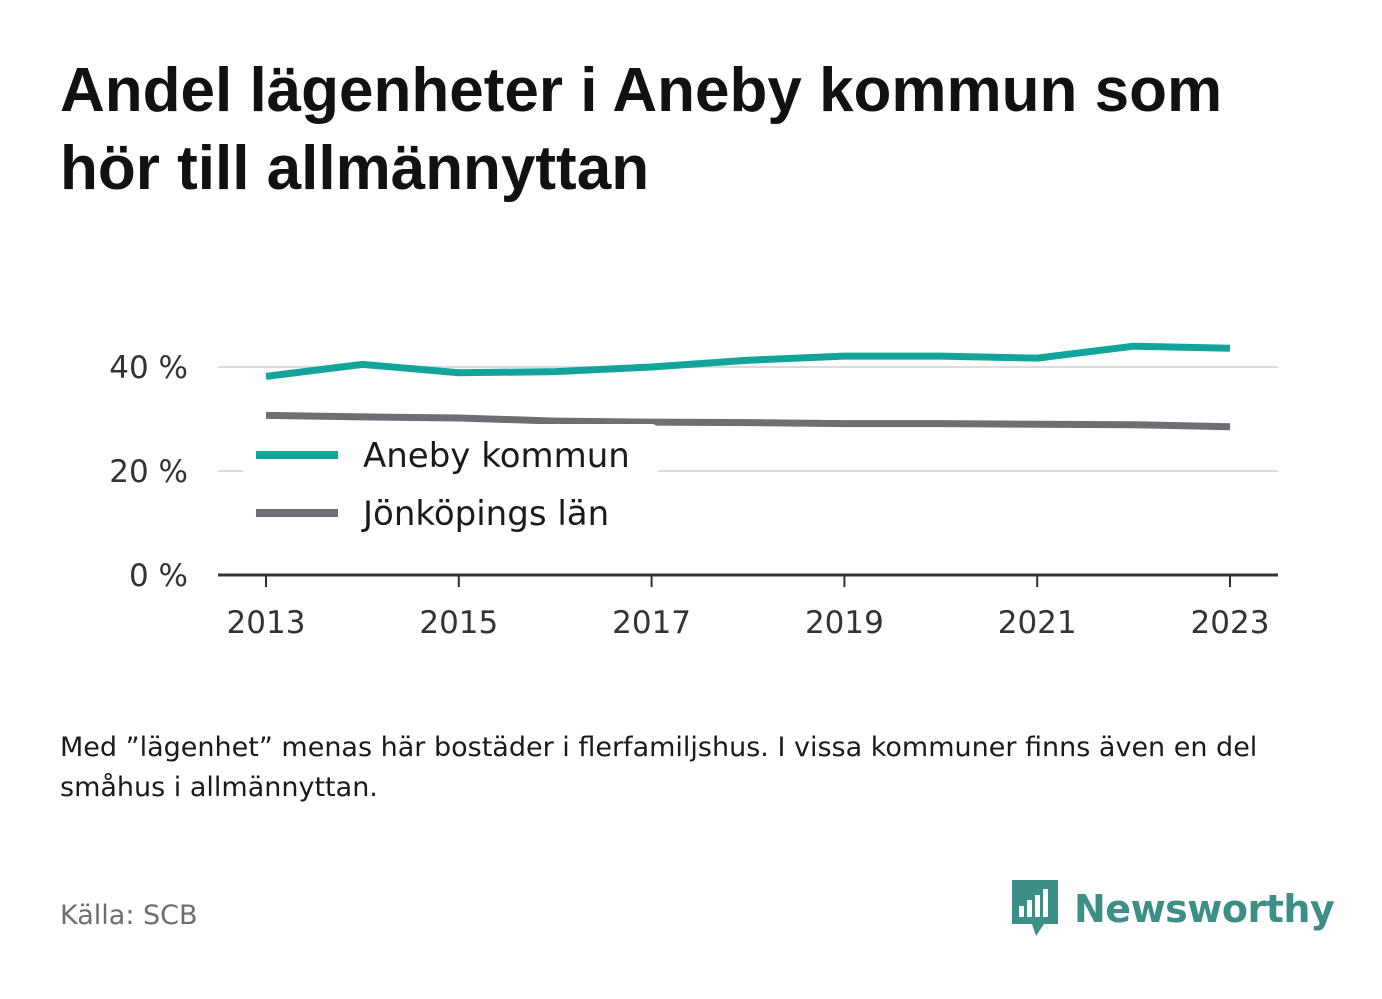 Image resolution: width=1382 pixels, height=999 pixels. I want to click on x-tick-label: 2019, so click(844, 623).